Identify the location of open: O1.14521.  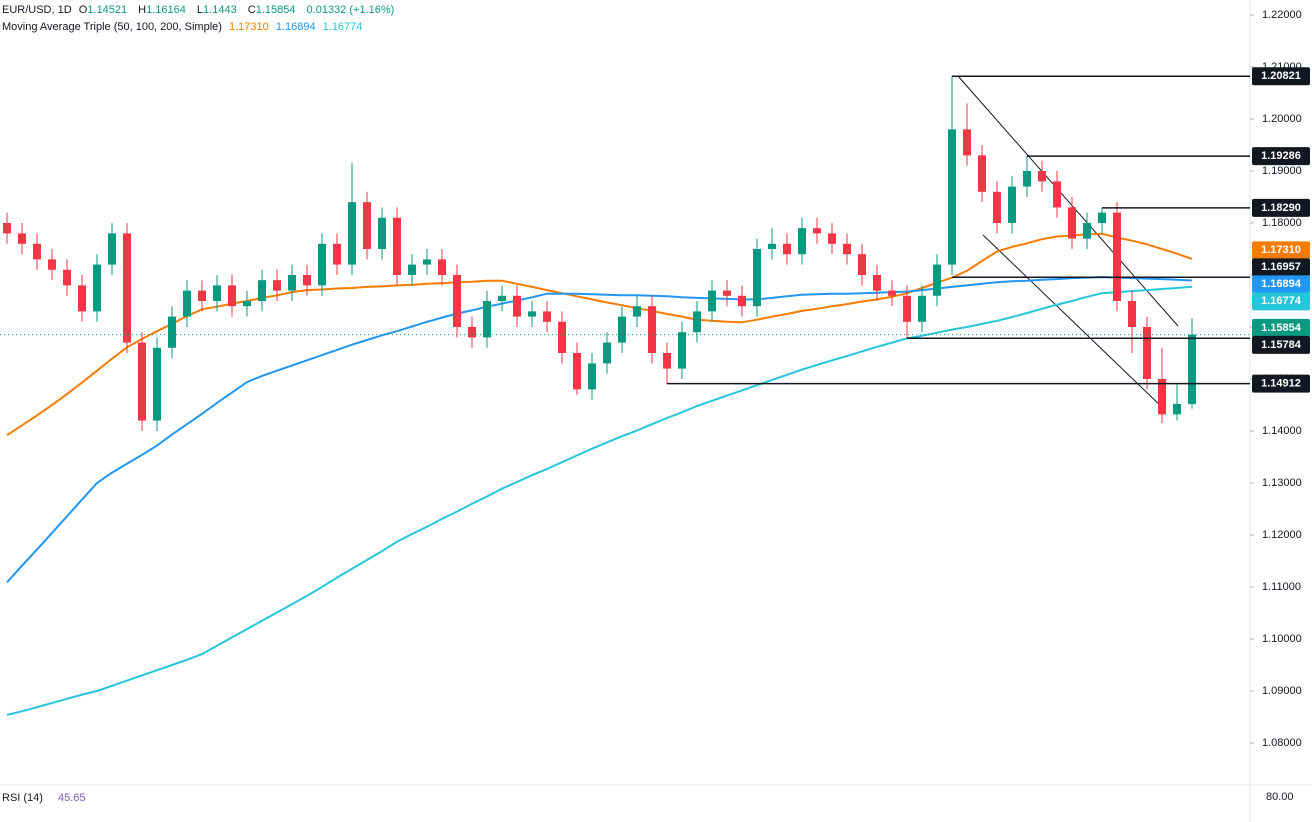
(105, 10).